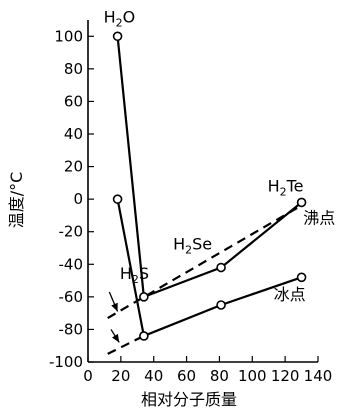  What do you see at coordinates (286, 187) in the screenshot?
I see `point-label: H2Te` at bounding box center [286, 187].